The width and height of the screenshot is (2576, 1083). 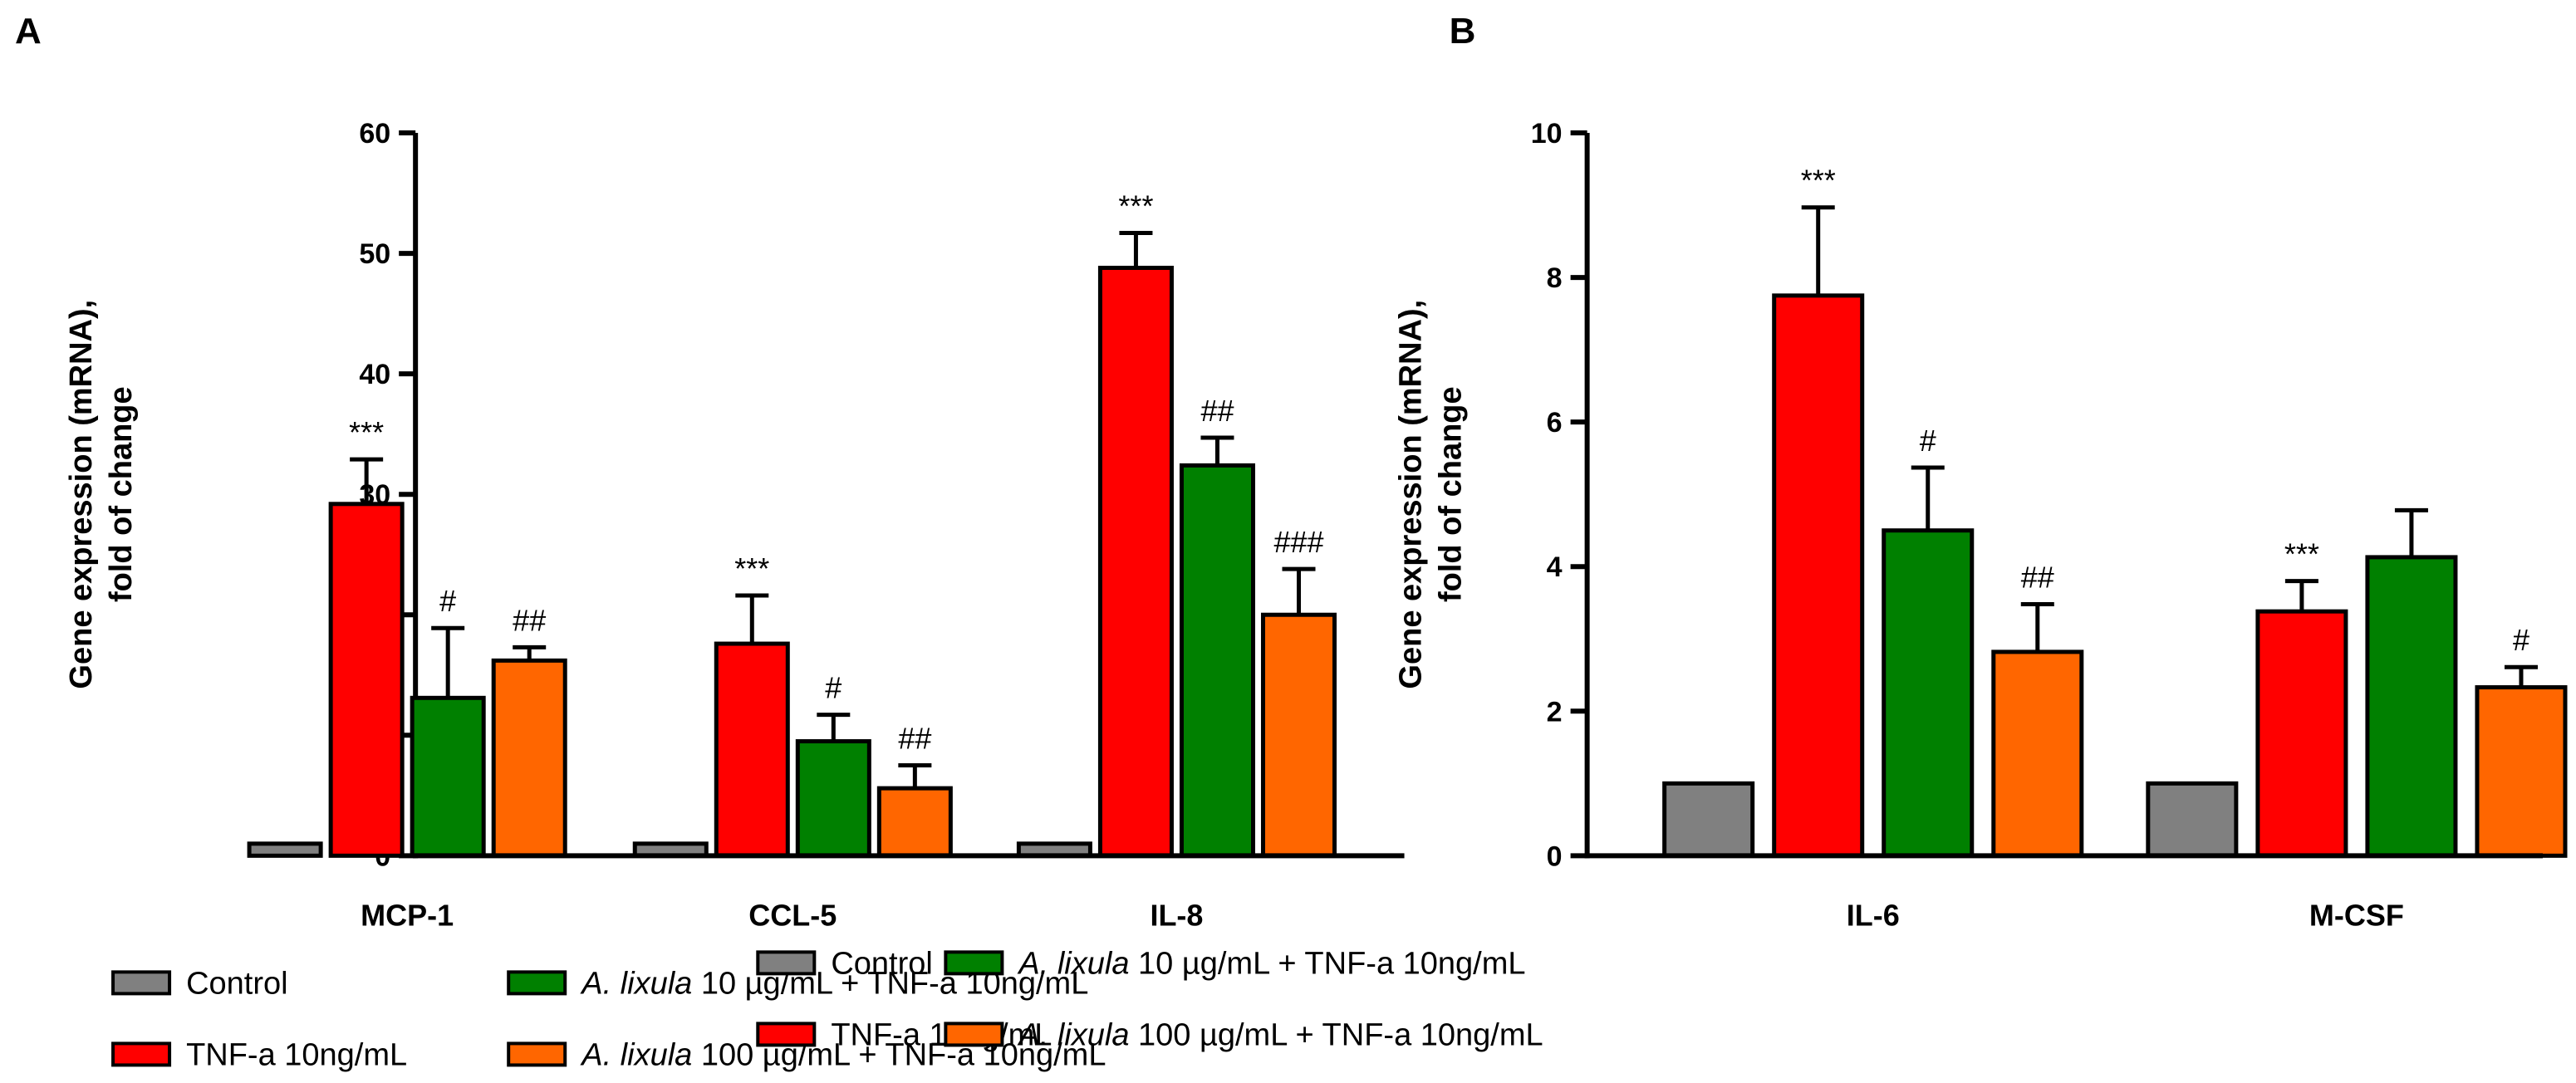 I want to click on category-label-CCL-5: CCL-5, so click(x=792, y=915).